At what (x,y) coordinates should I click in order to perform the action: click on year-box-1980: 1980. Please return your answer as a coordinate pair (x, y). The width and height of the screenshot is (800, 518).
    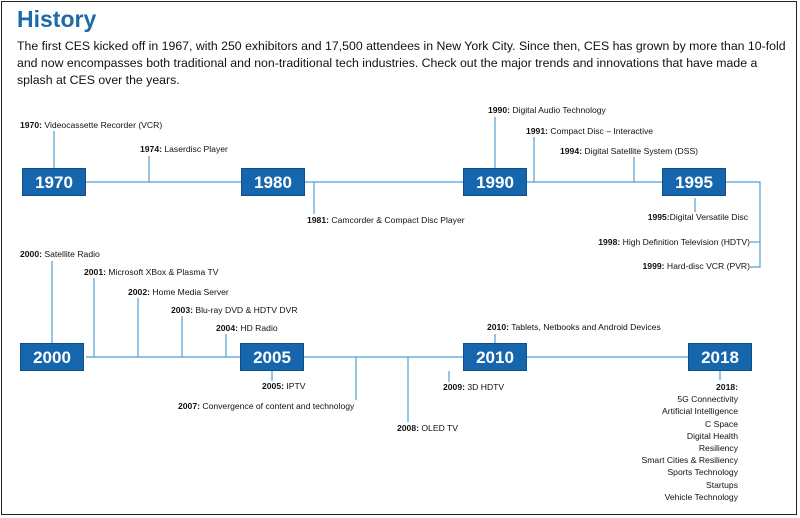
    Looking at the image, I should click on (273, 182).